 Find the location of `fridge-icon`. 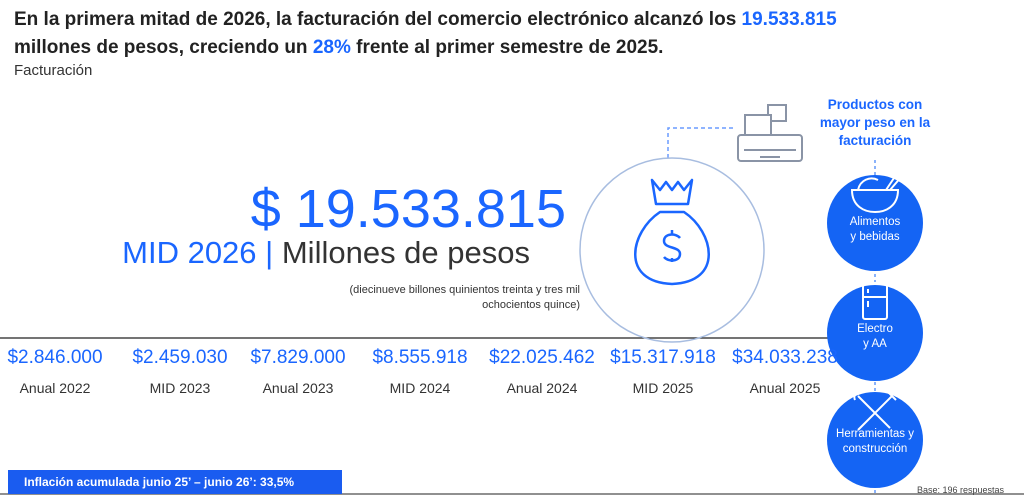

fridge-icon is located at coordinates (875, 301).